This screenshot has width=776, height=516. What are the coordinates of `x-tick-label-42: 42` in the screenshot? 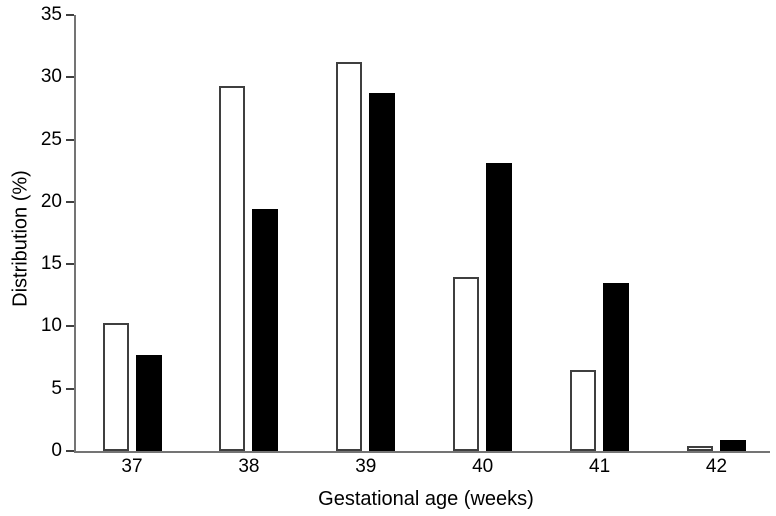 It's located at (716, 466).